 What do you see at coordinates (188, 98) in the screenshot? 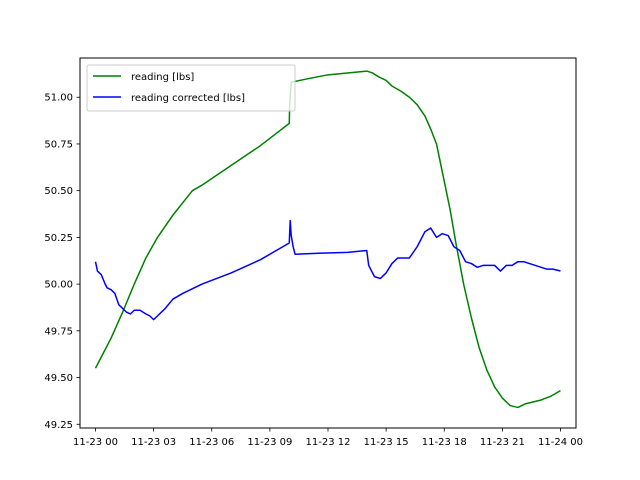
I see `legend-label-2: reading corrected [lbs]` at bounding box center [188, 98].